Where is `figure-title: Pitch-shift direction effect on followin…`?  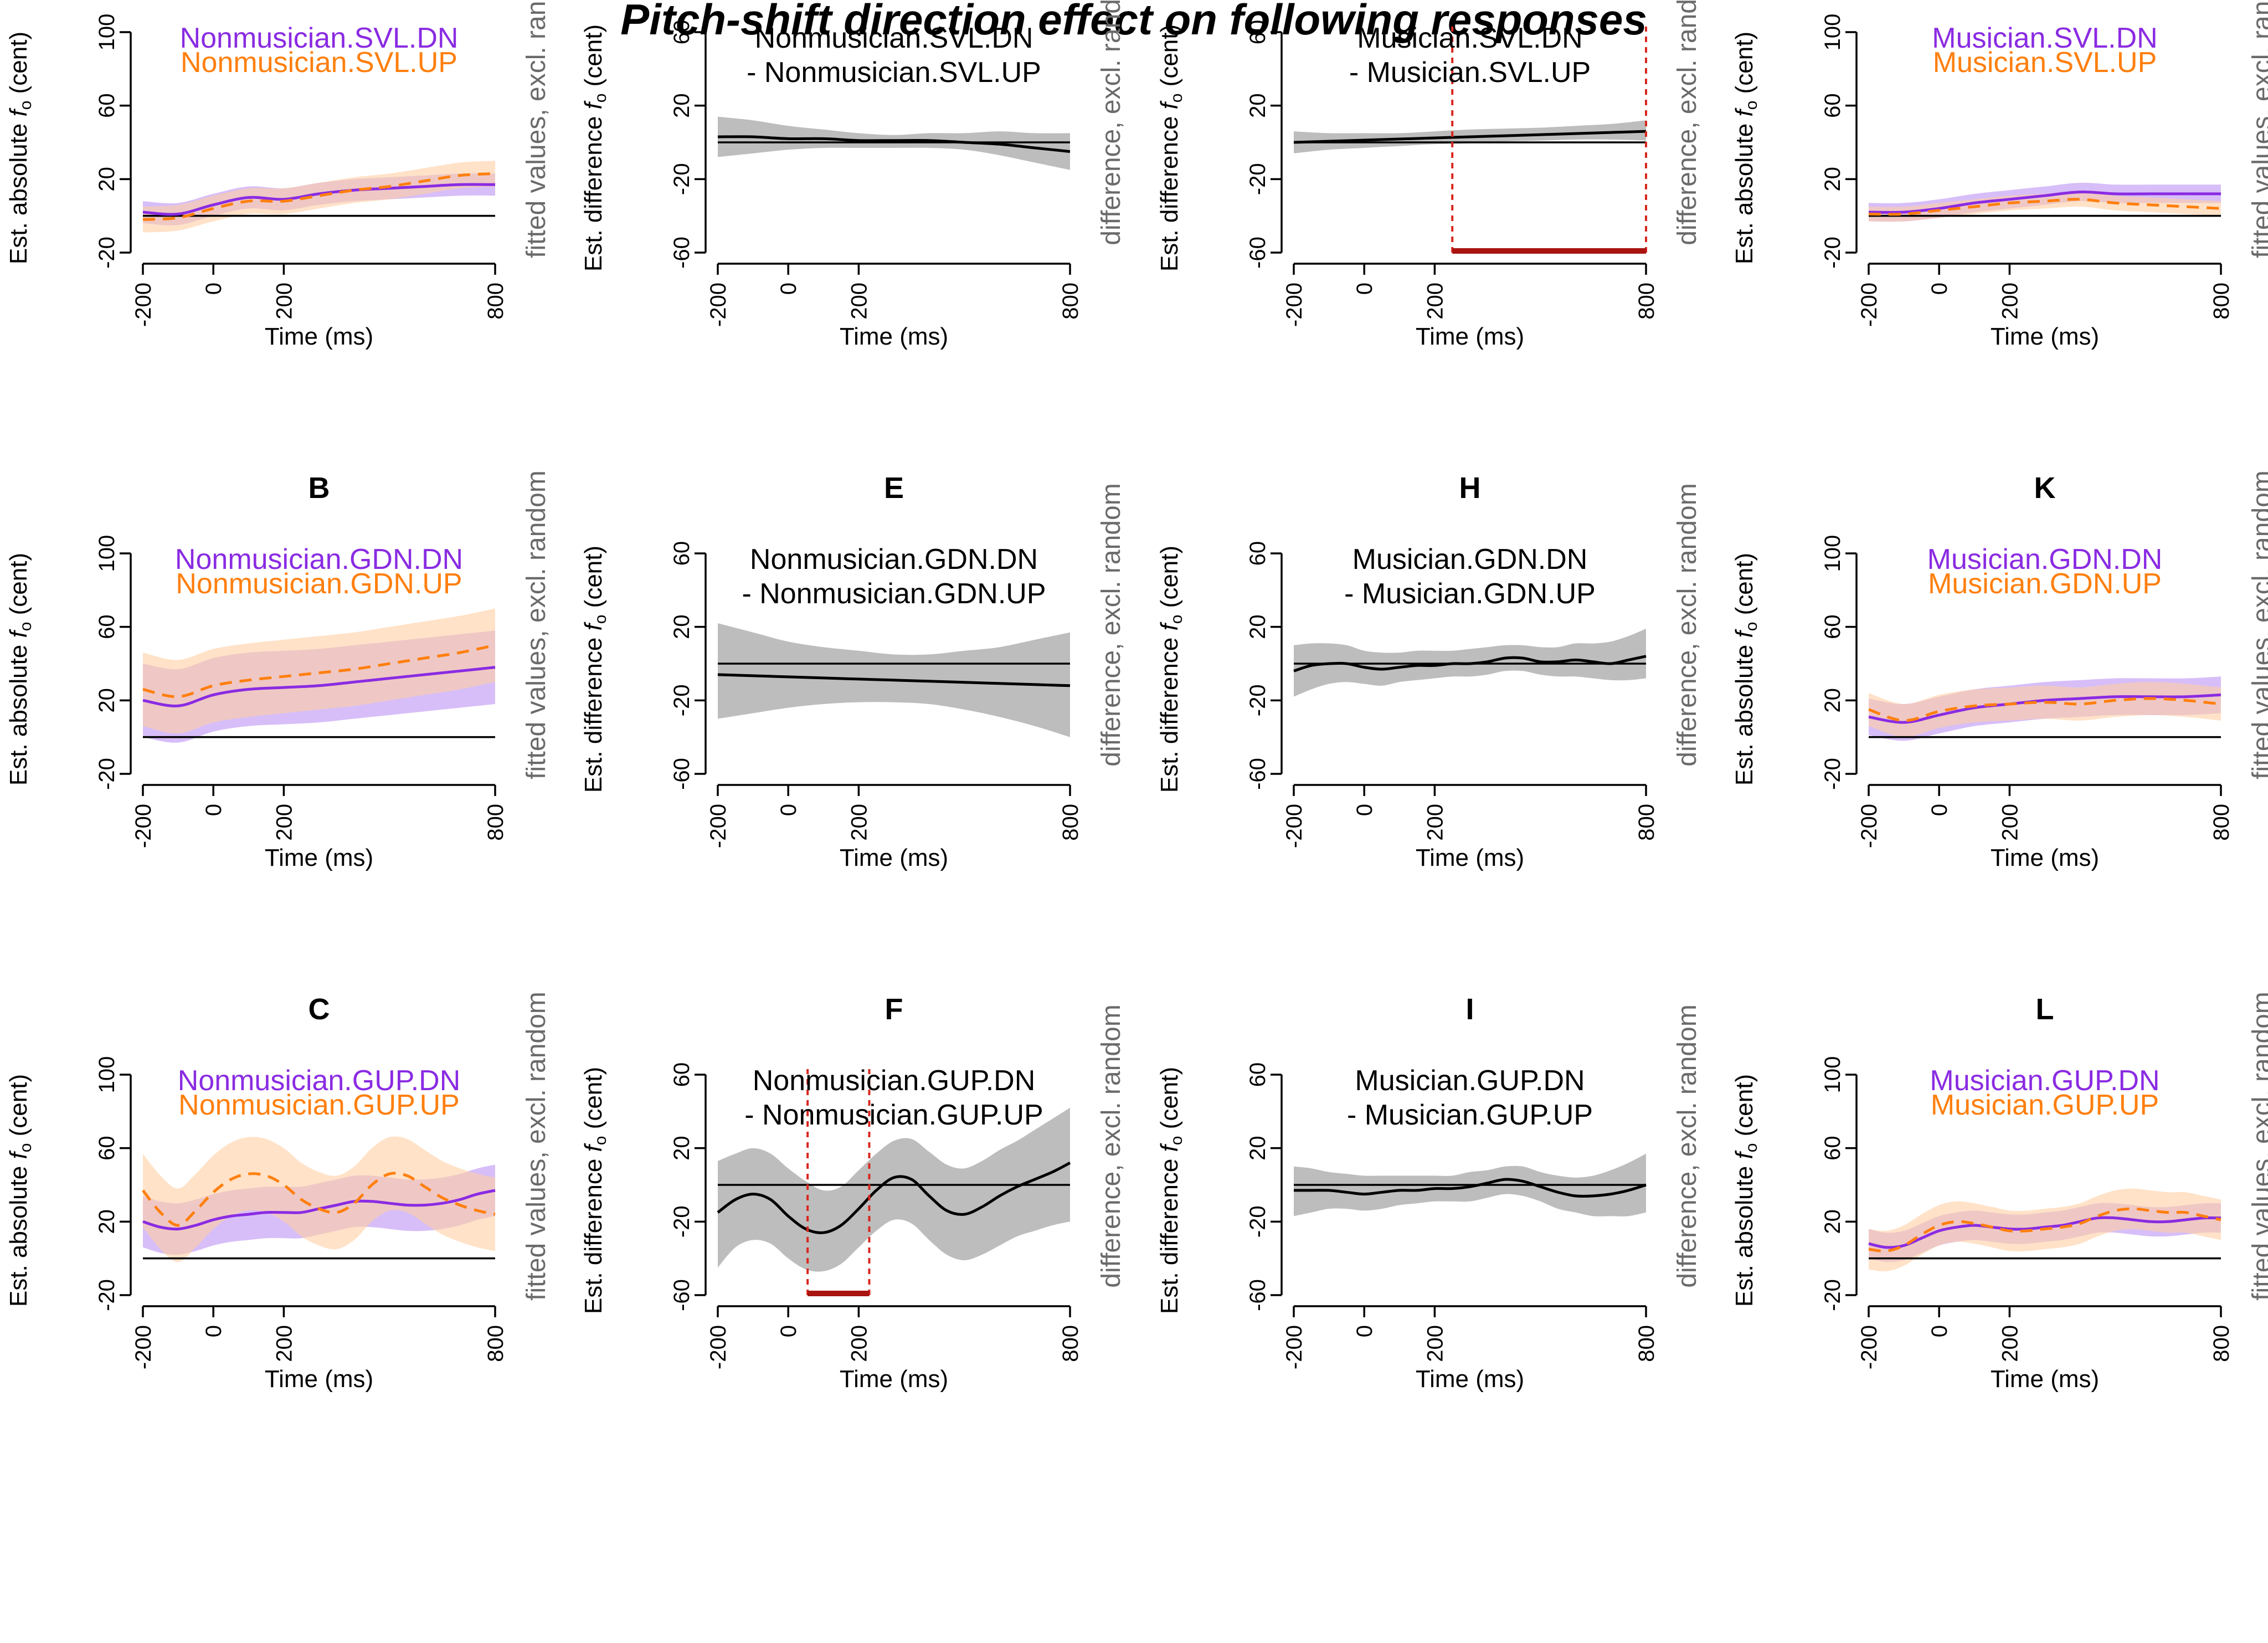
figure-title: Pitch-shift direction effect on followin… is located at coordinates (1133, 22).